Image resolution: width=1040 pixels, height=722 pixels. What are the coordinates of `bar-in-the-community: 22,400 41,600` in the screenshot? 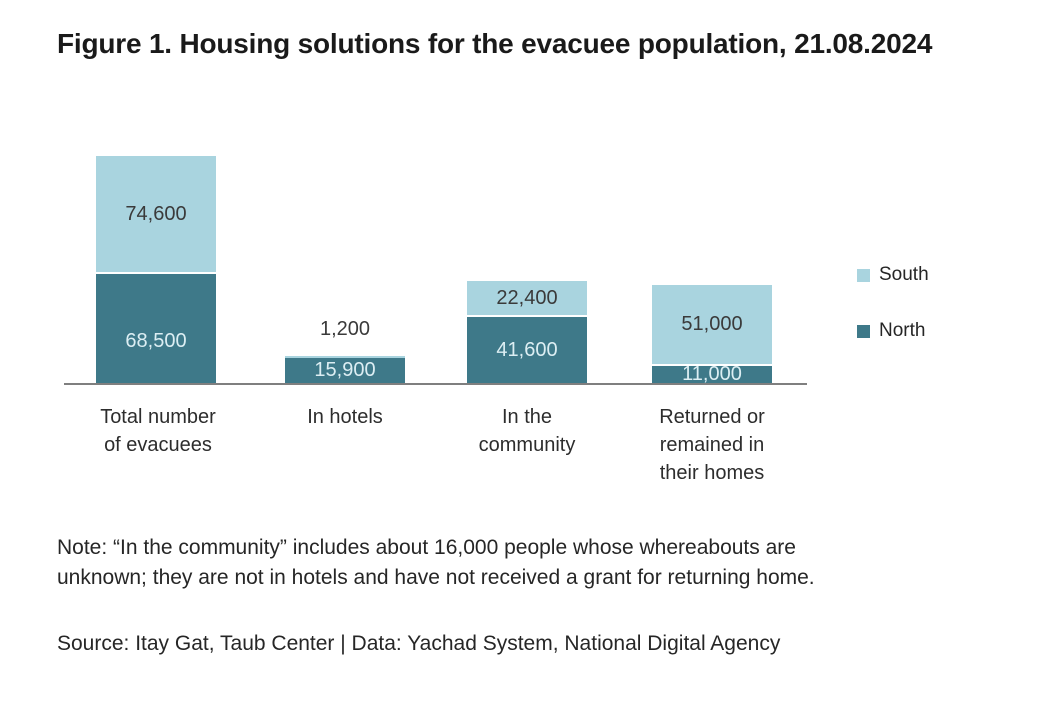 It's located at (527, 332).